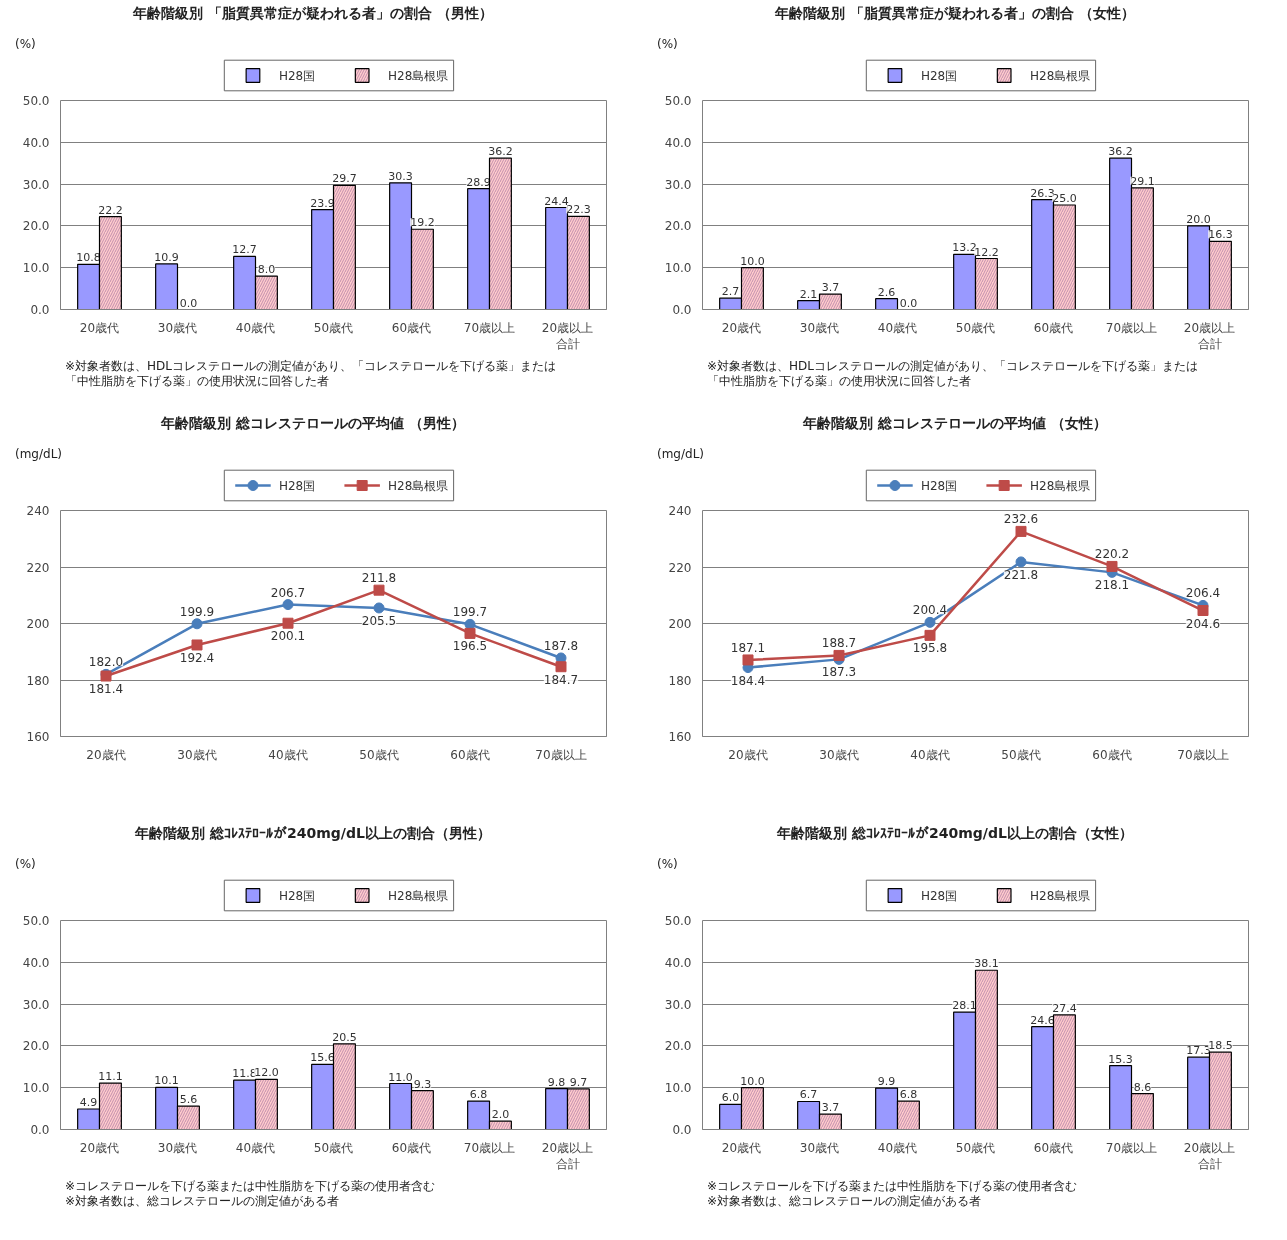 Image resolution: width=1287 pixels, height=1240 pixels. I want to click on text: ※対象者数は、HDLコレステロールの測定値があり、「コレステロールを下げる薬」または「中性脂肪を下げる薬」の使用状況に回答した者, so click(953, 374).